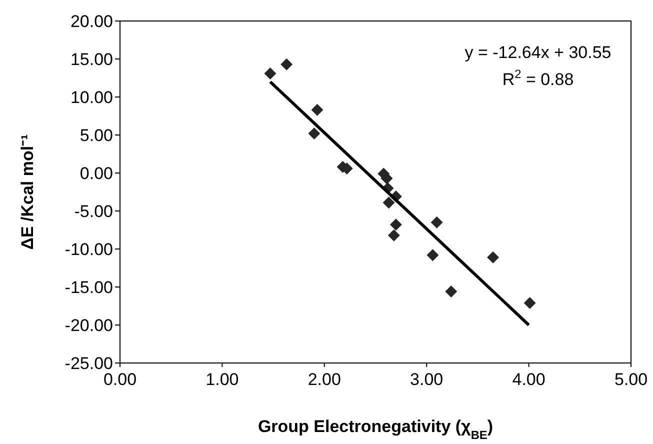 This screenshot has width=653, height=444. I want to click on annotation: y = -12.64x + 30.55, so click(538, 52).